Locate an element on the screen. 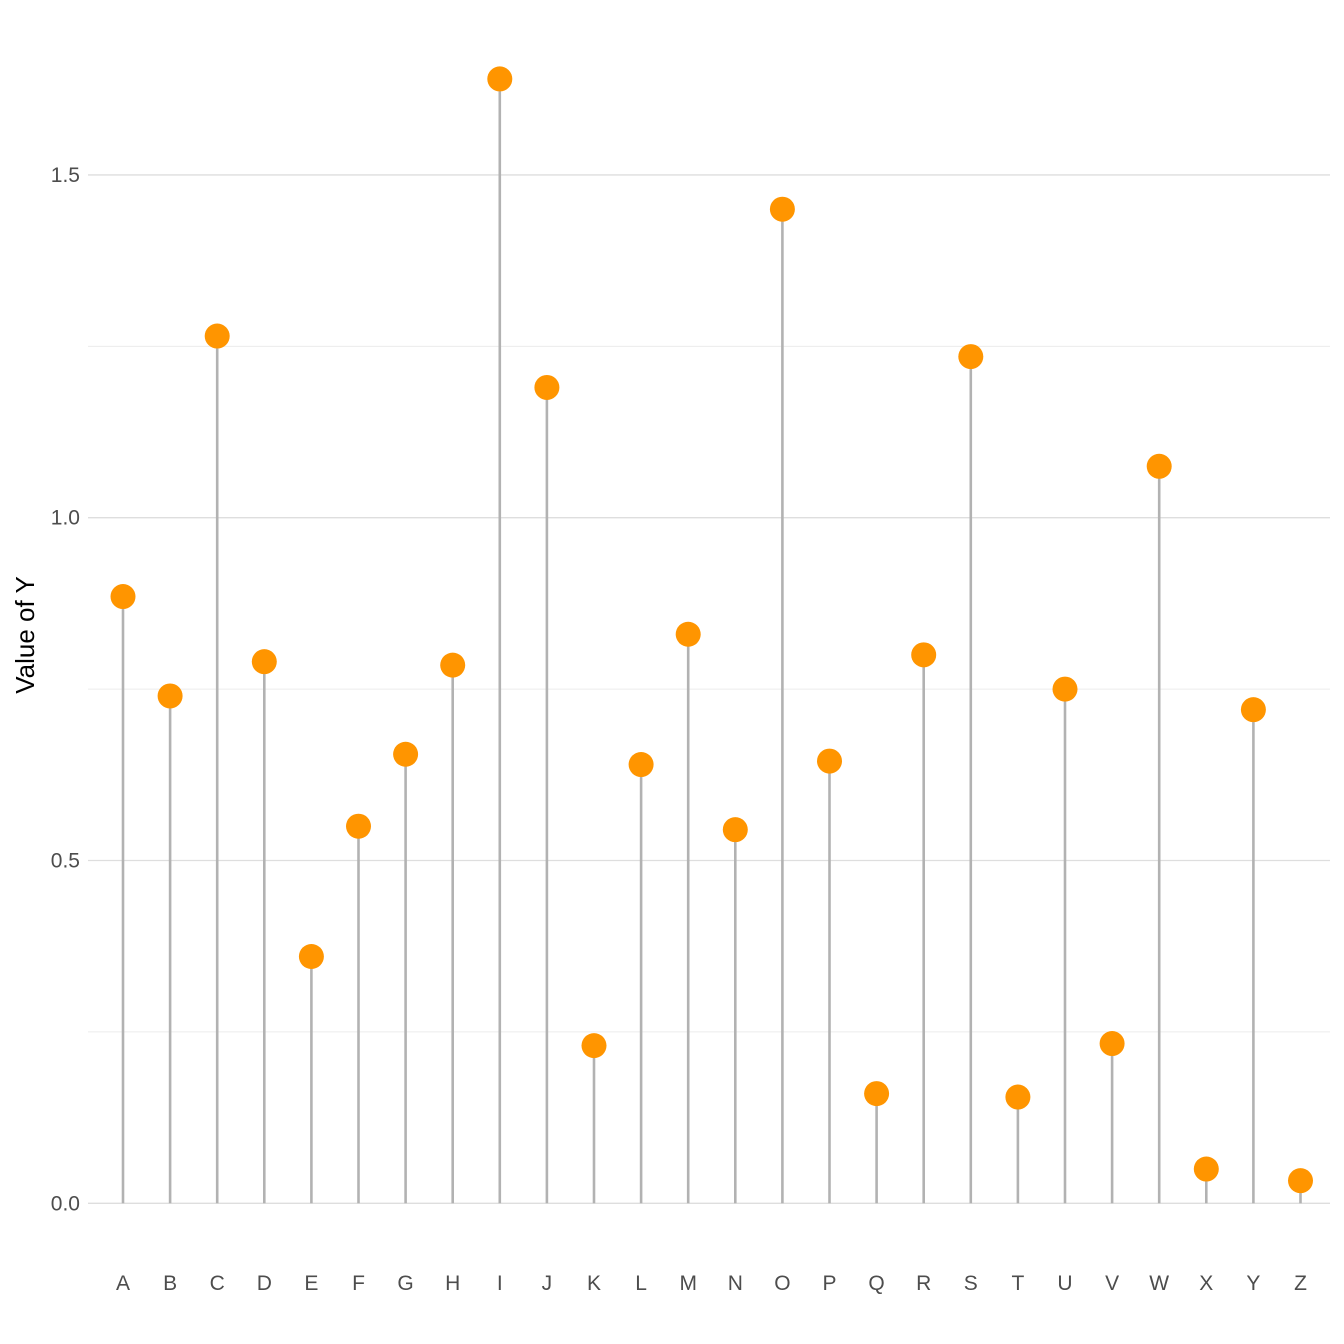  point-G is located at coordinates (406, 754).